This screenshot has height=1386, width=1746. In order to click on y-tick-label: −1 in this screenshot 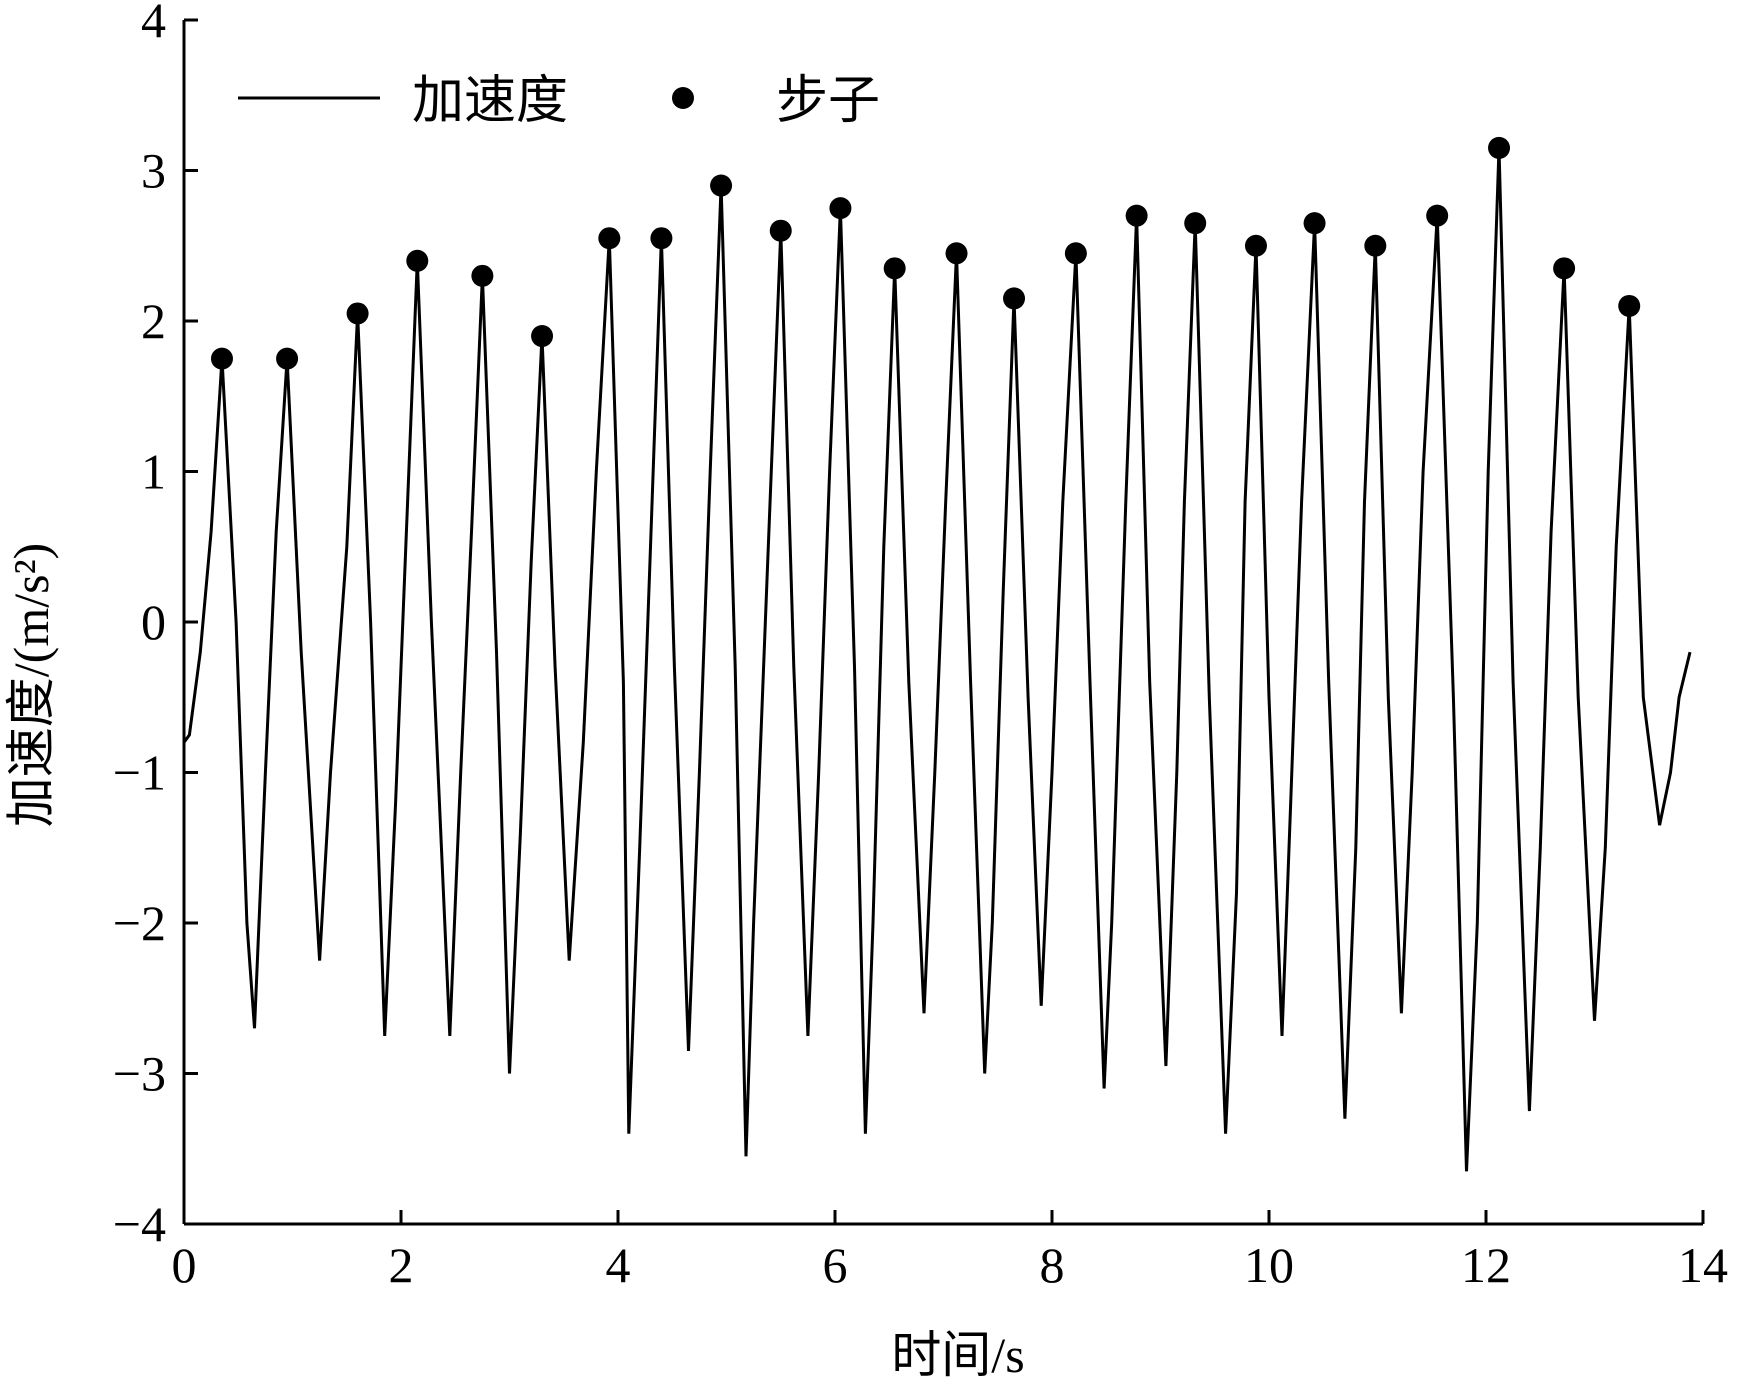, I will do `click(139, 773)`.